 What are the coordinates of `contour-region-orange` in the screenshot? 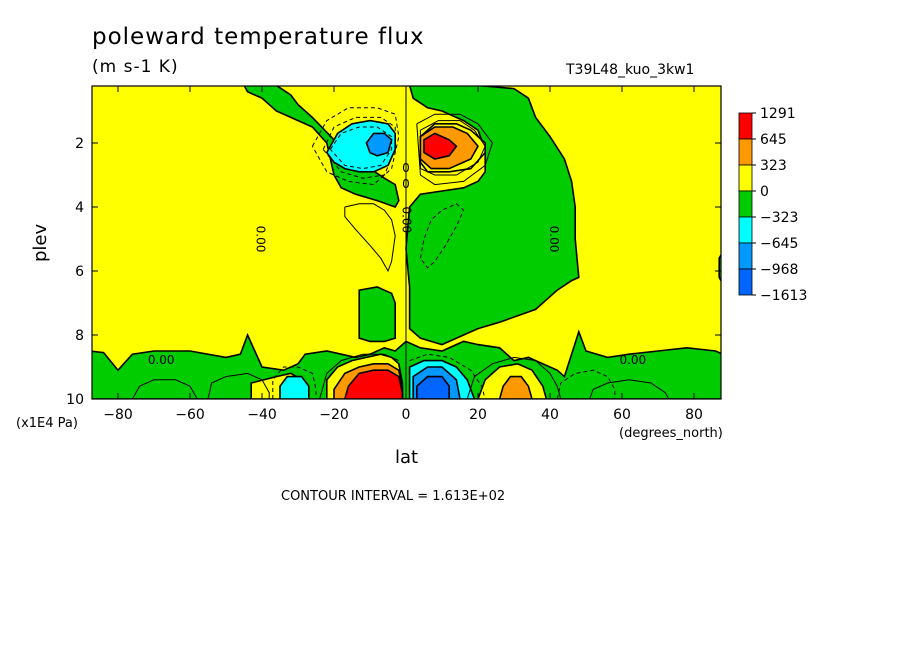 It's located at (515, 387).